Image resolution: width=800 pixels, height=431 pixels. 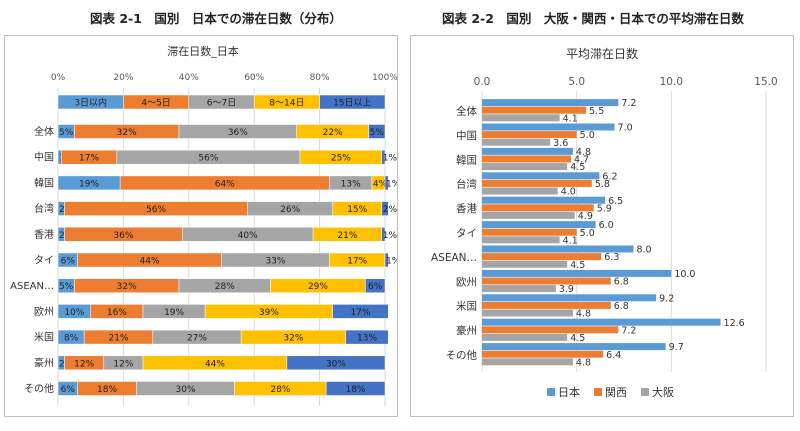 What do you see at coordinates (621, 306) in the screenshot?
I see `data-label: 6.8` at bounding box center [621, 306].